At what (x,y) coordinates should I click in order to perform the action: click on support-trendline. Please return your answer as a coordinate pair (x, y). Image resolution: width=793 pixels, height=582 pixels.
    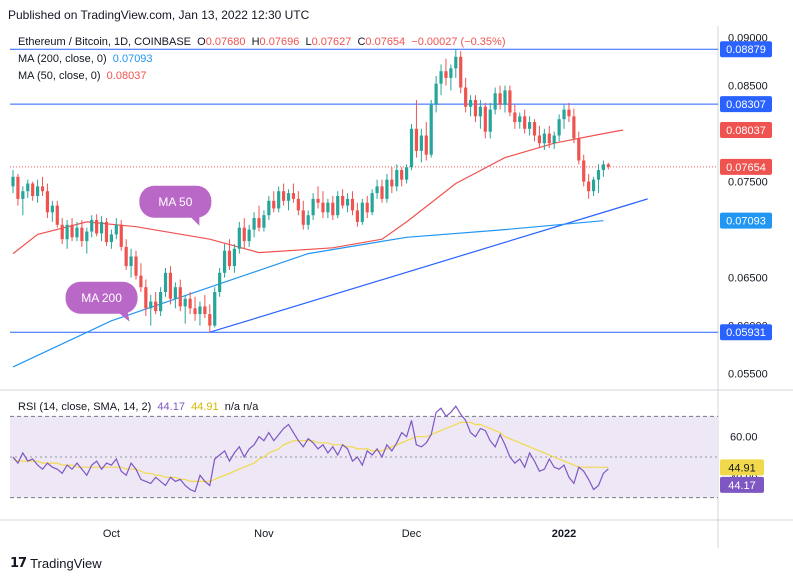
    Looking at the image, I should click on (428, 265).